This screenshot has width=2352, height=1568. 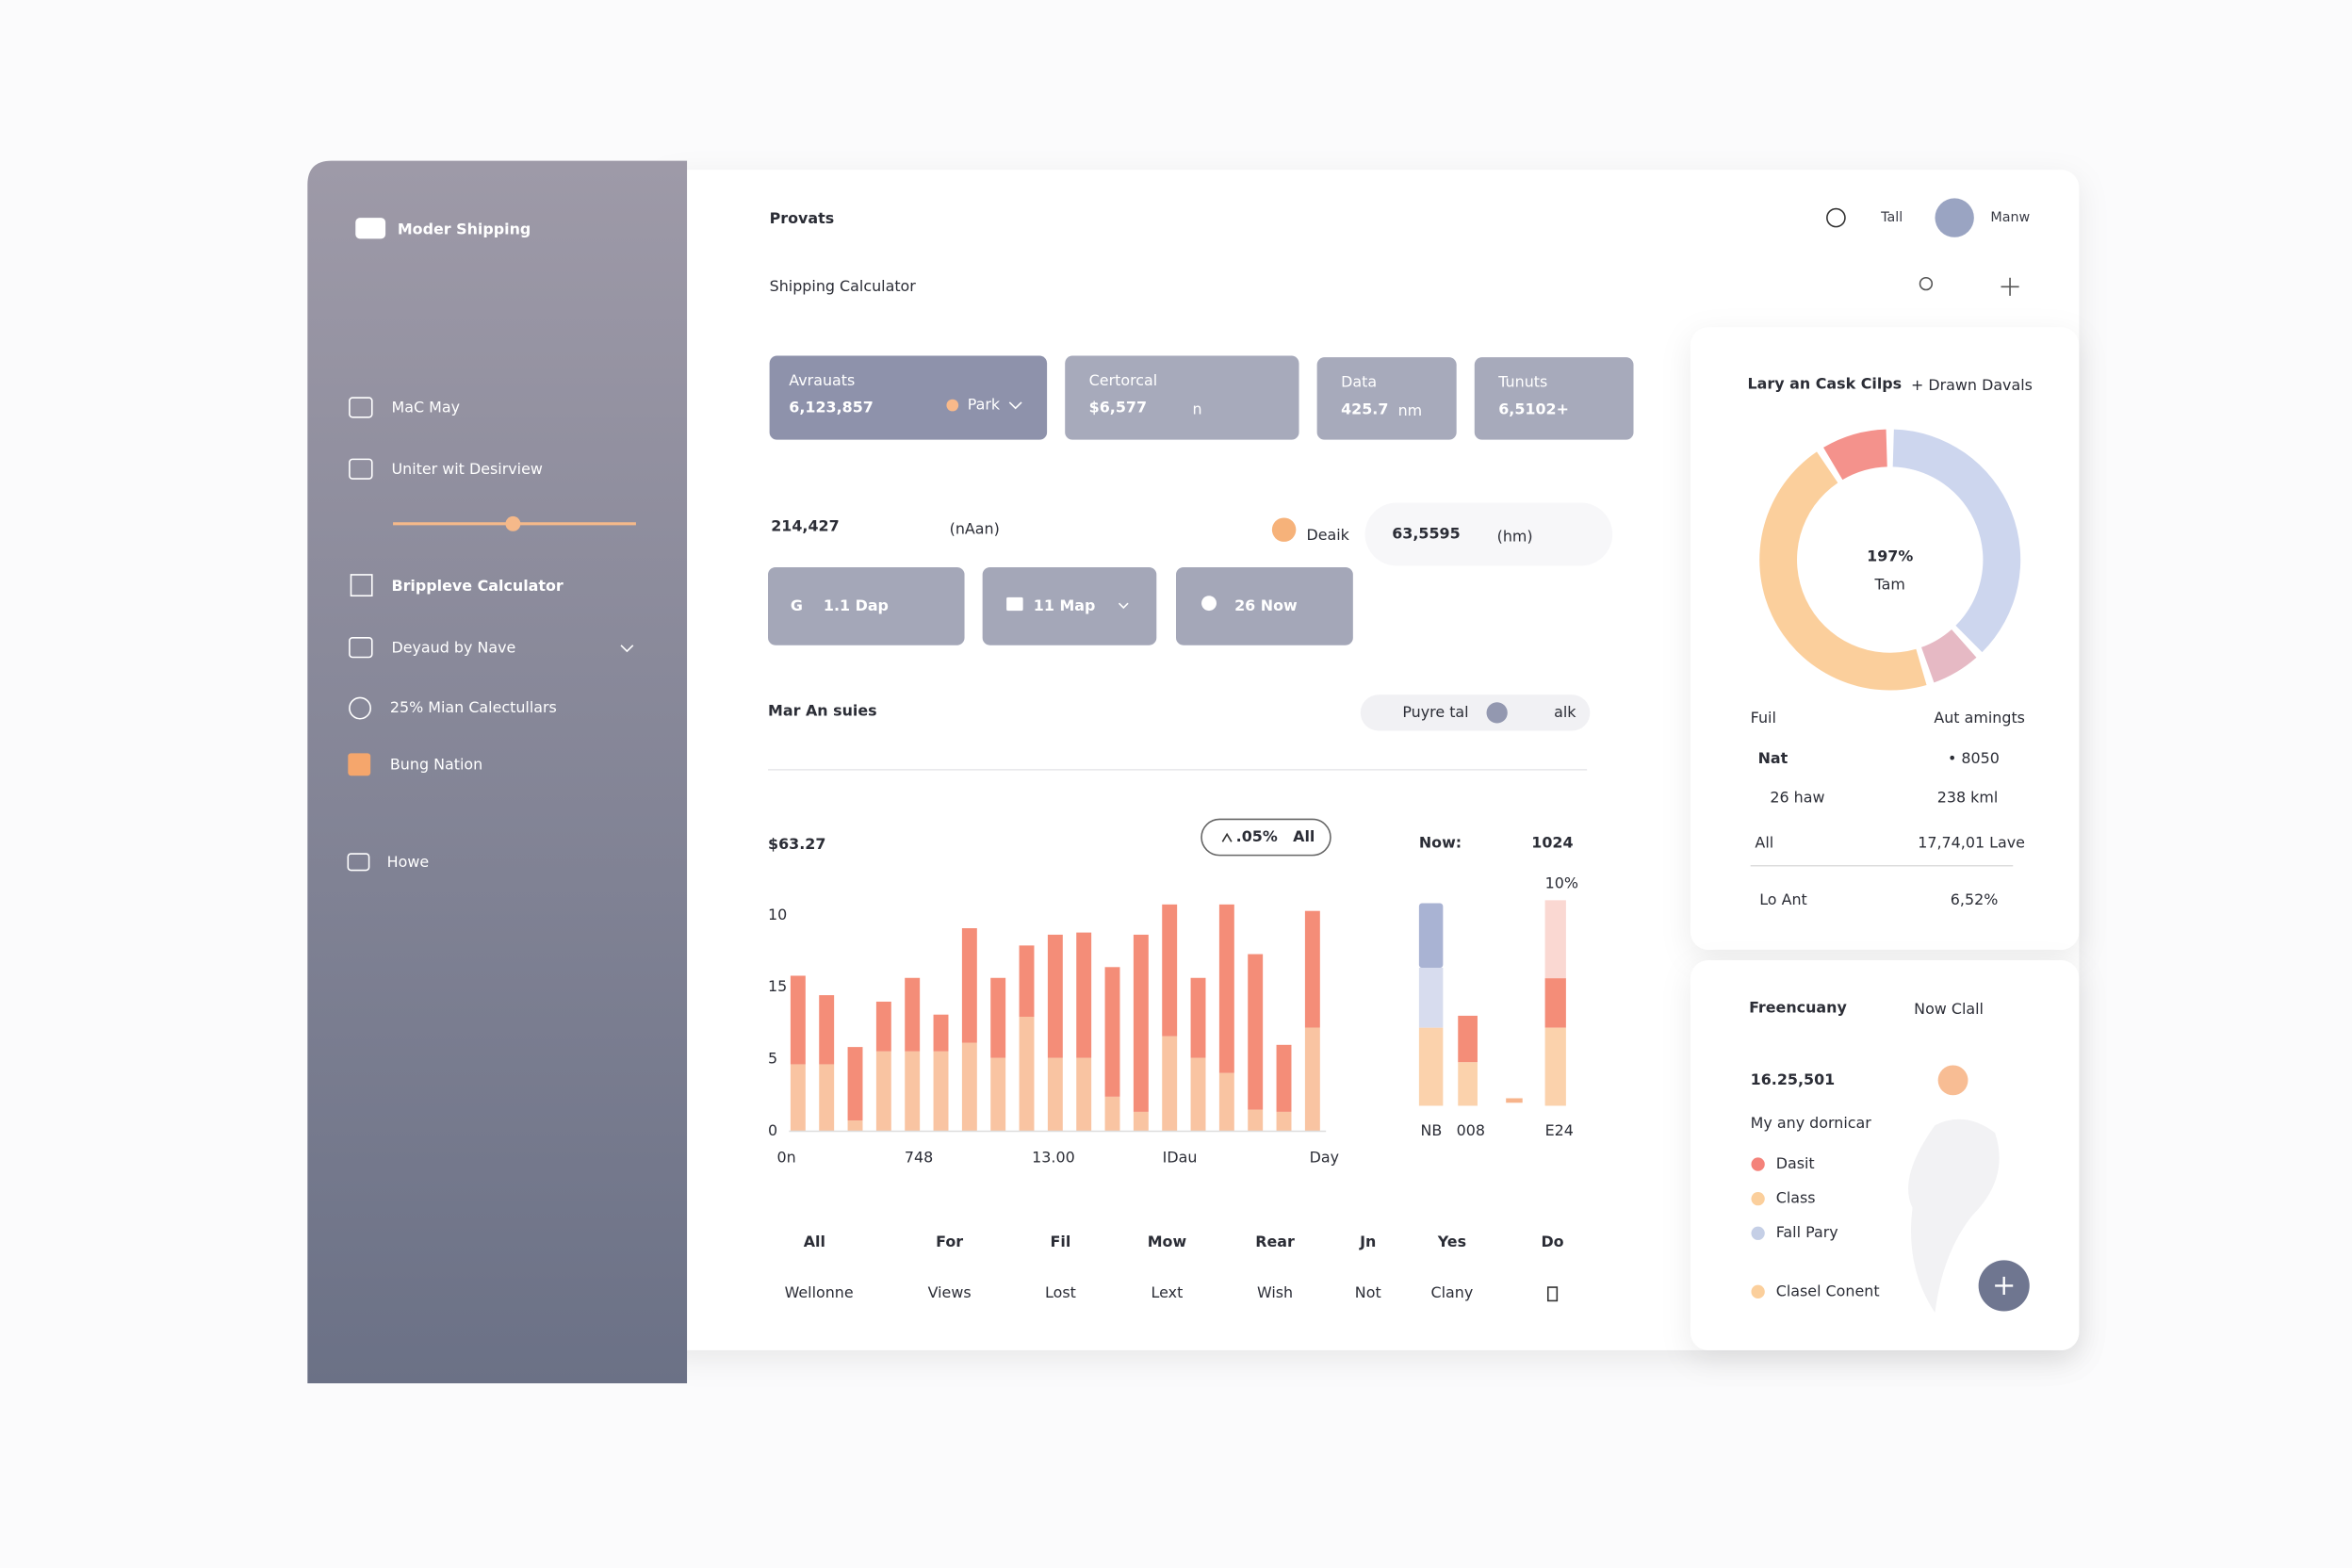 What do you see at coordinates (1124, 606) in the screenshot?
I see `chevron` at bounding box center [1124, 606].